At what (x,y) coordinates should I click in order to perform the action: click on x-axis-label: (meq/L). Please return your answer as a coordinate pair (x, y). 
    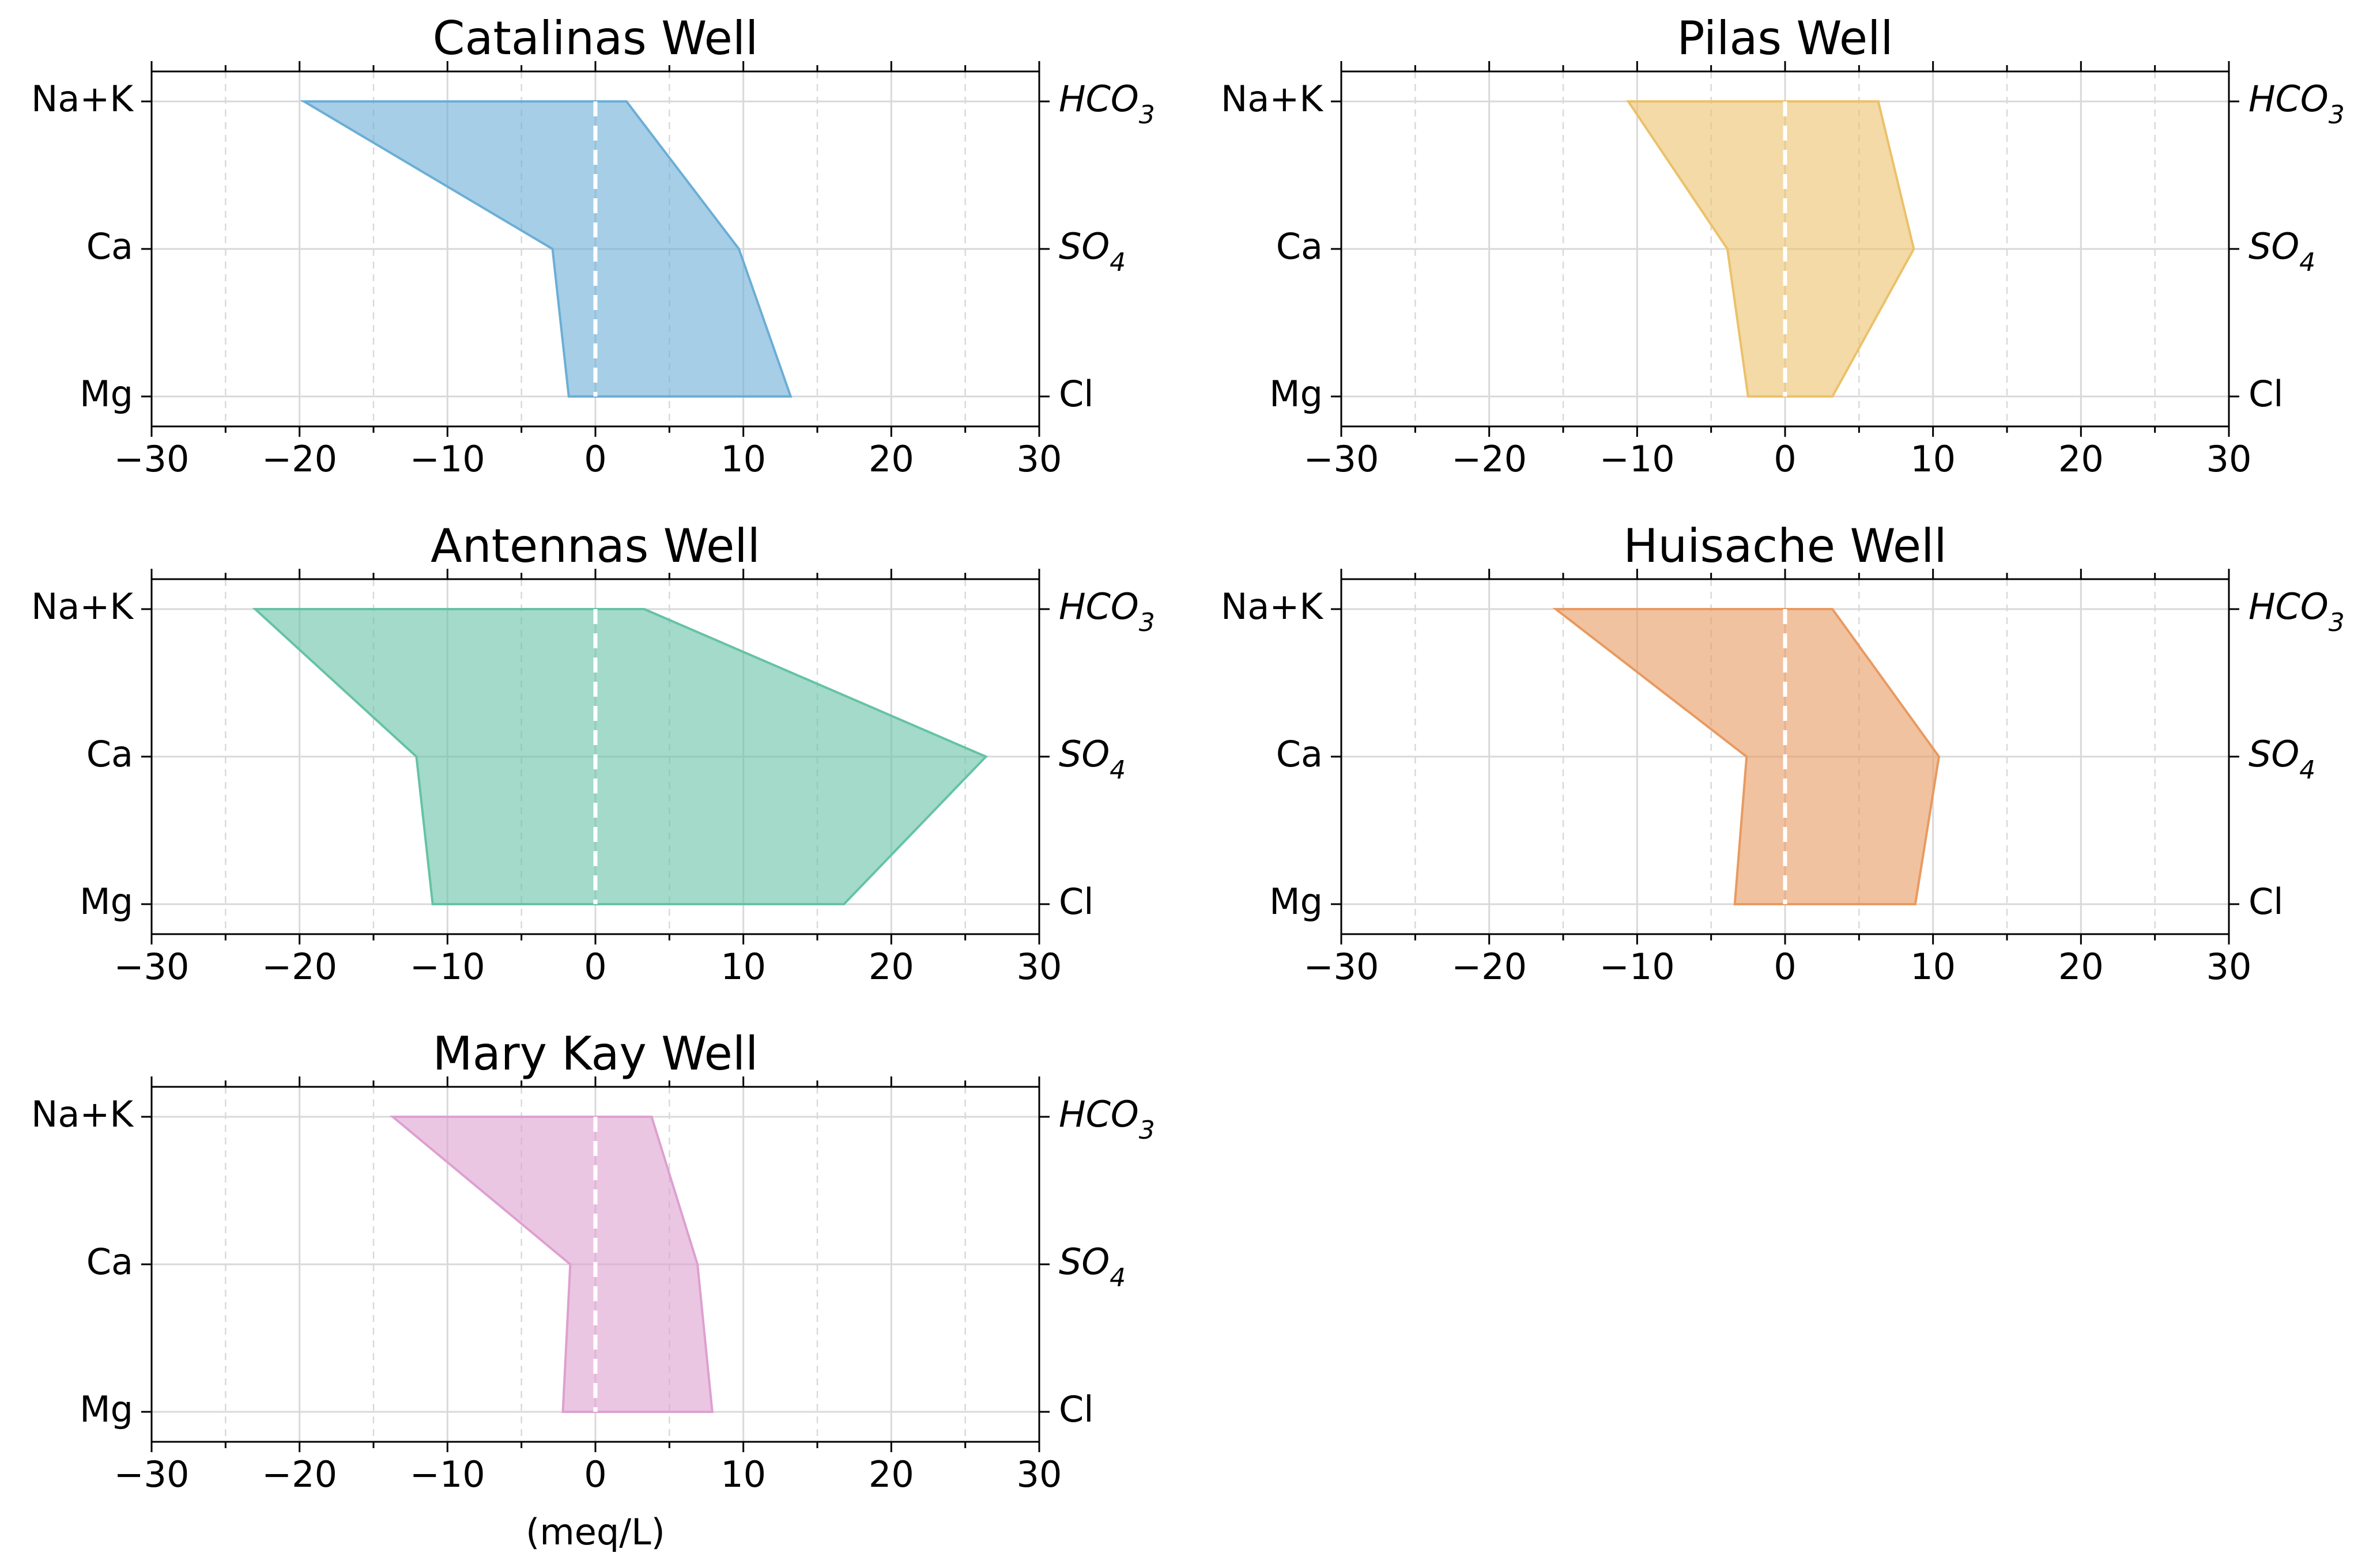
    Looking at the image, I should click on (595, 1532).